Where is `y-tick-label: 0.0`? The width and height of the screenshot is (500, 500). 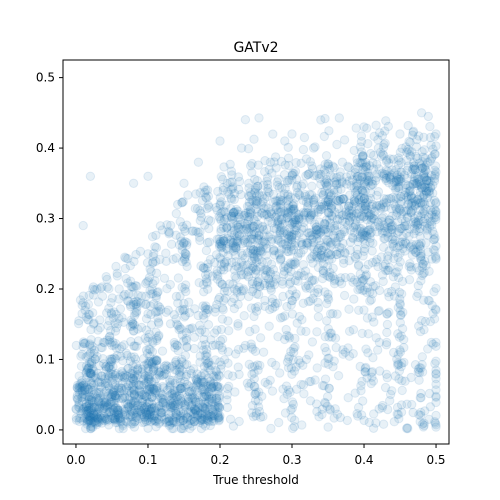 y-tick-label: 0.0 is located at coordinates (45, 430).